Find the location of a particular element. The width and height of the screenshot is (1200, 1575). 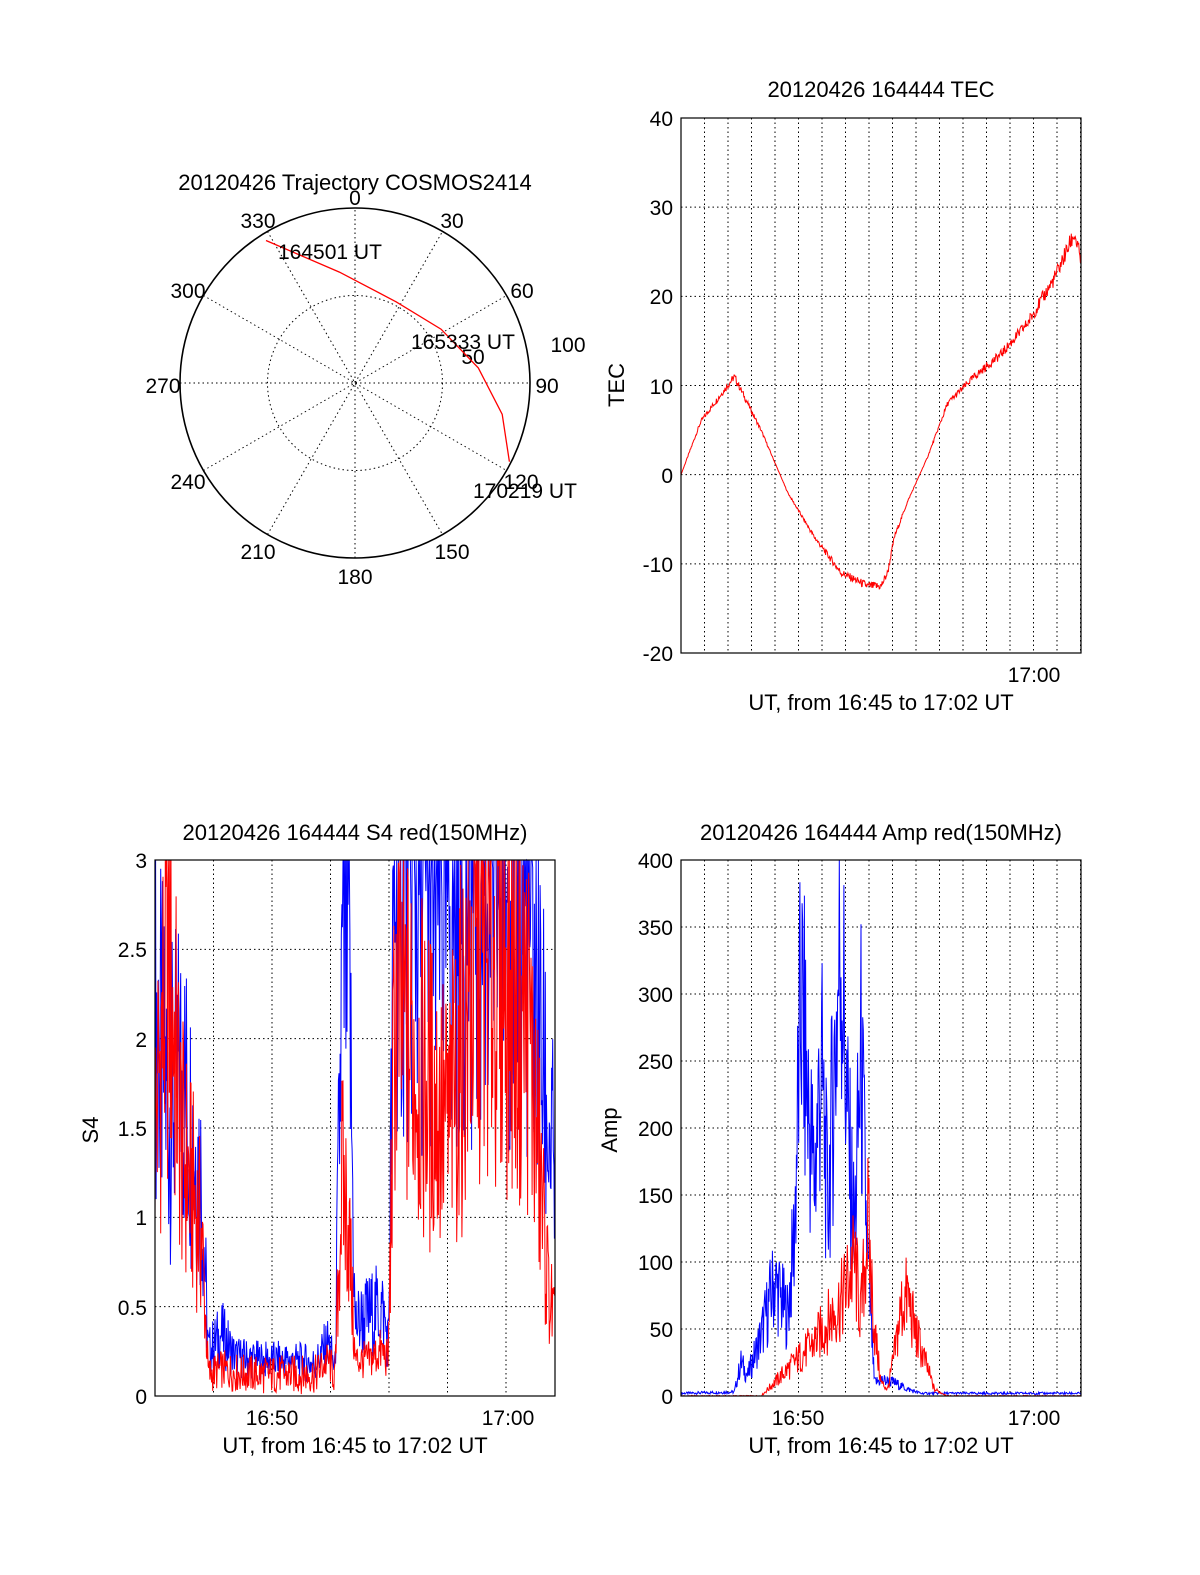

amp-ytick: 150 is located at coordinates (655, 1196).